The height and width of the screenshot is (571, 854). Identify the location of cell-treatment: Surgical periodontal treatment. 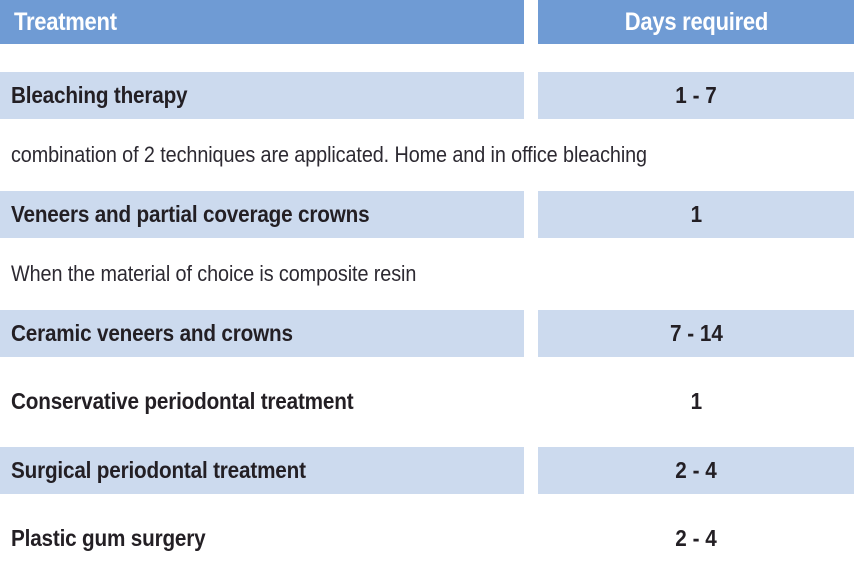
(262, 470).